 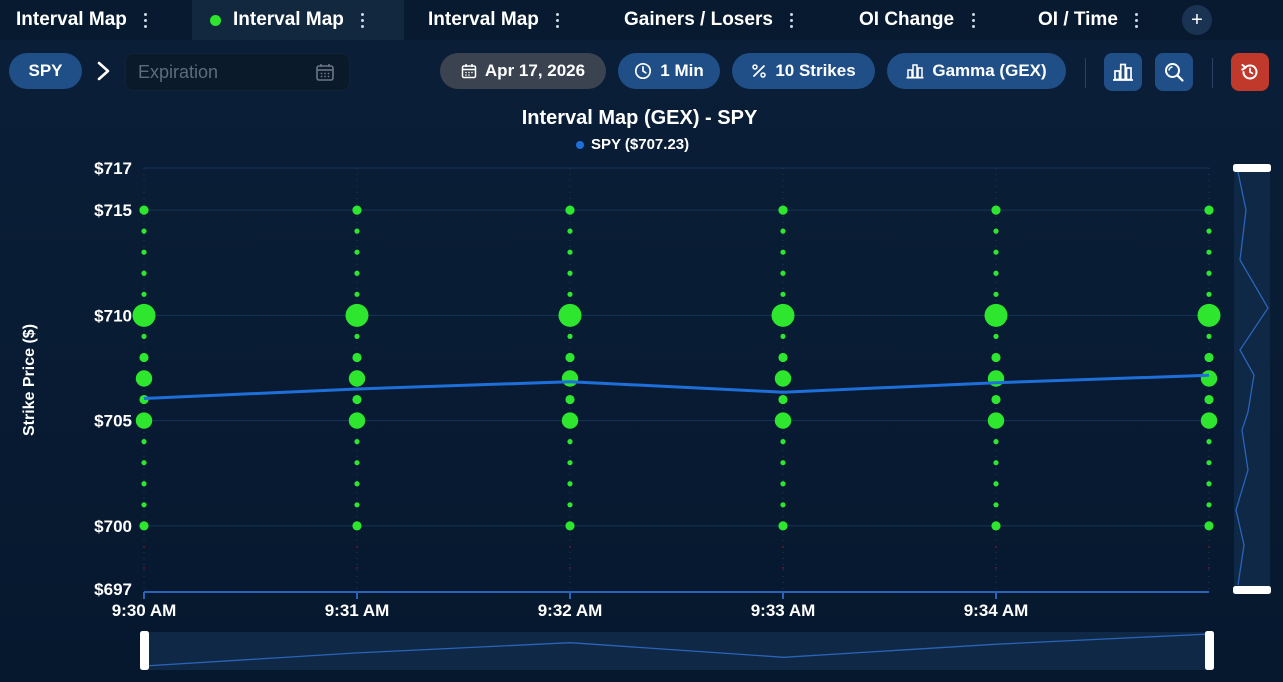 I want to click on toolbar: SPY Apr 17, 2, so click(x=641, y=71).